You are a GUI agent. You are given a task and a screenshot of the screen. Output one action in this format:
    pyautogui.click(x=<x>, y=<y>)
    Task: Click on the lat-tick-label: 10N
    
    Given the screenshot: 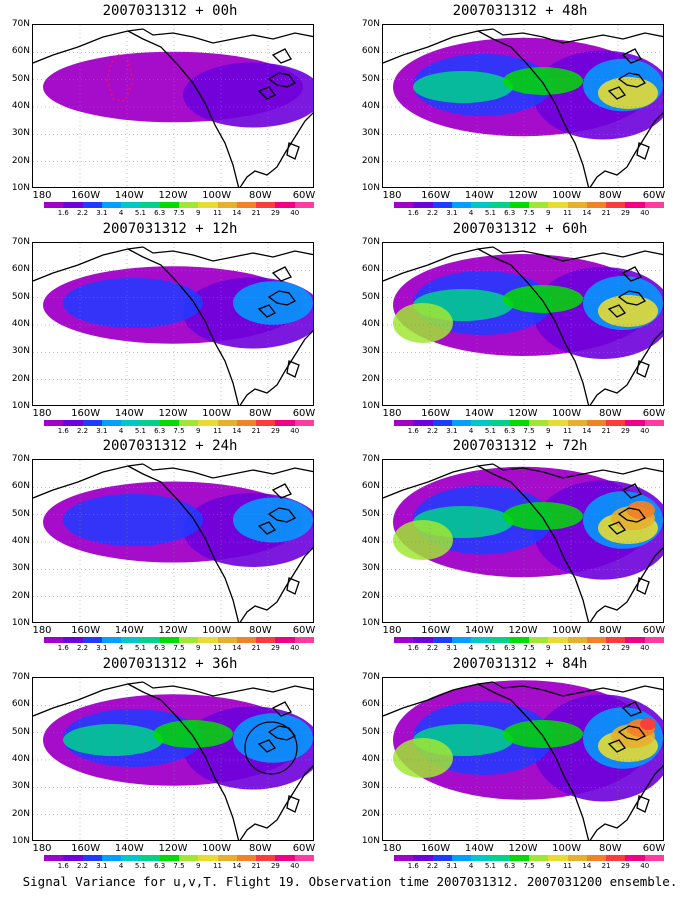 What is the action you would take?
    pyautogui.click(x=370, y=623)
    